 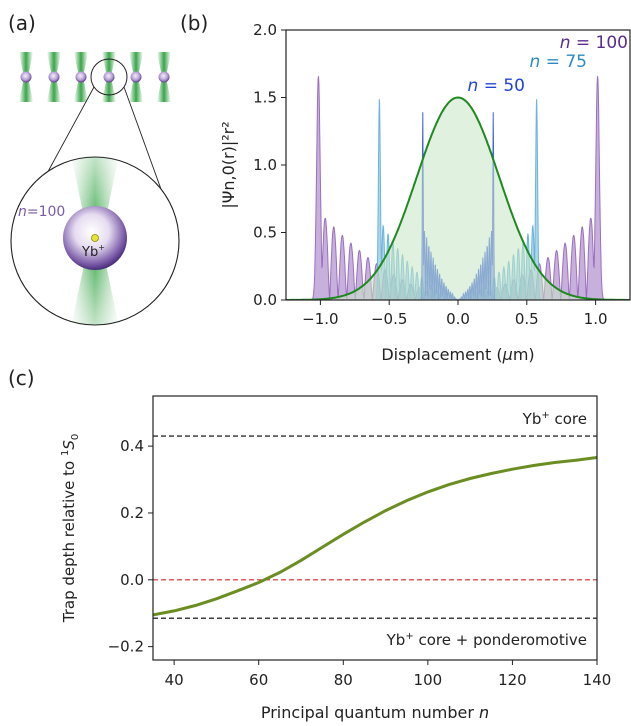 What do you see at coordinates (265, 98) in the screenshot?
I see `y-tick-label: 1.5` at bounding box center [265, 98].